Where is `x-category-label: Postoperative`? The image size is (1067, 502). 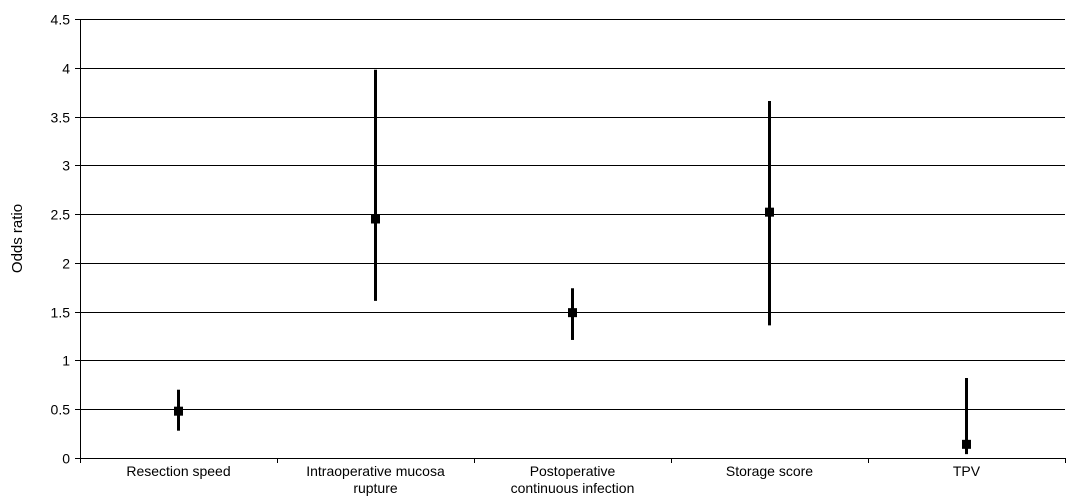
x-category-label: Postoperative is located at coordinates (573, 471).